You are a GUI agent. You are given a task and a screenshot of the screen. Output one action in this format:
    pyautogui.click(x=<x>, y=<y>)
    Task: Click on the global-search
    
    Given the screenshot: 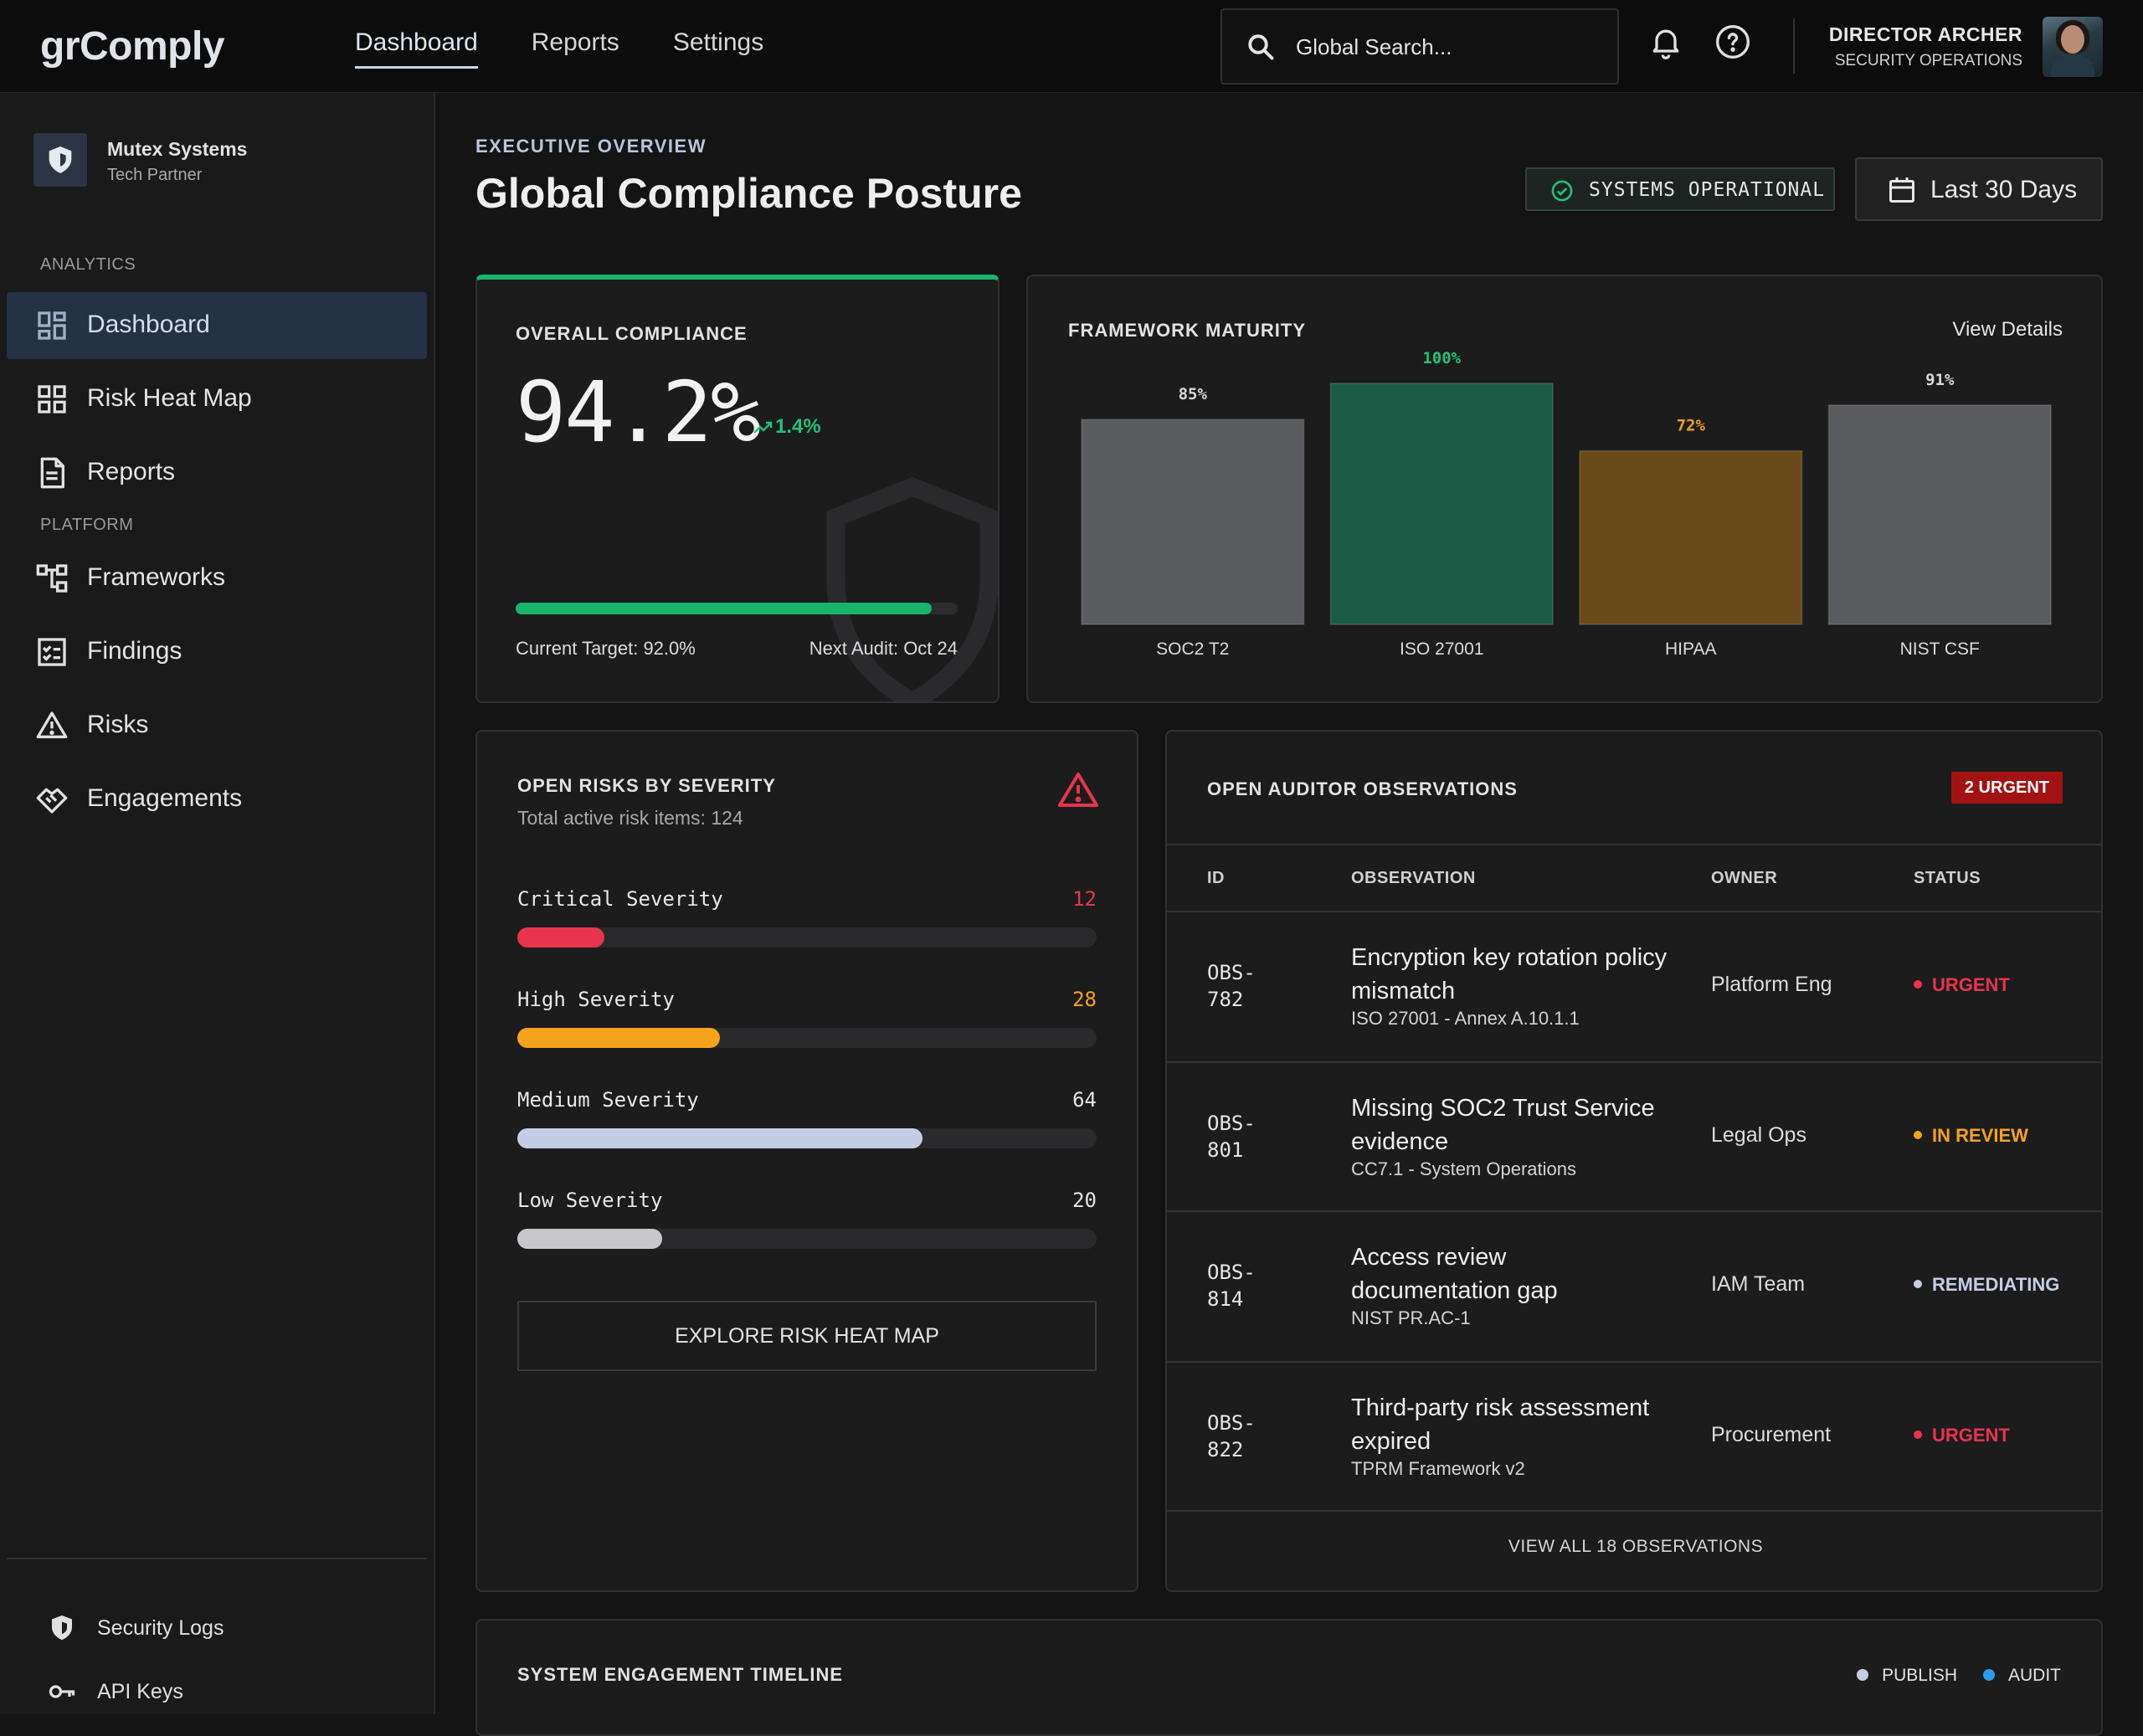 What is the action you would take?
    pyautogui.click(x=1420, y=46)
    